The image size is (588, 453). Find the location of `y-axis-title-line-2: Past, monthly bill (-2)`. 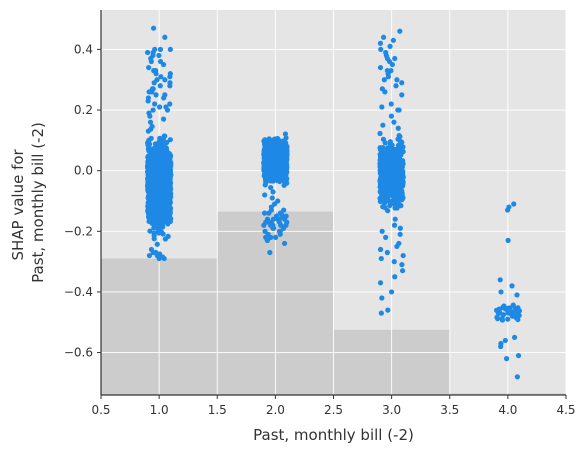

y-axis-title-line-2: Past, monthly bill (-2) is located at coordinates (38, 202).